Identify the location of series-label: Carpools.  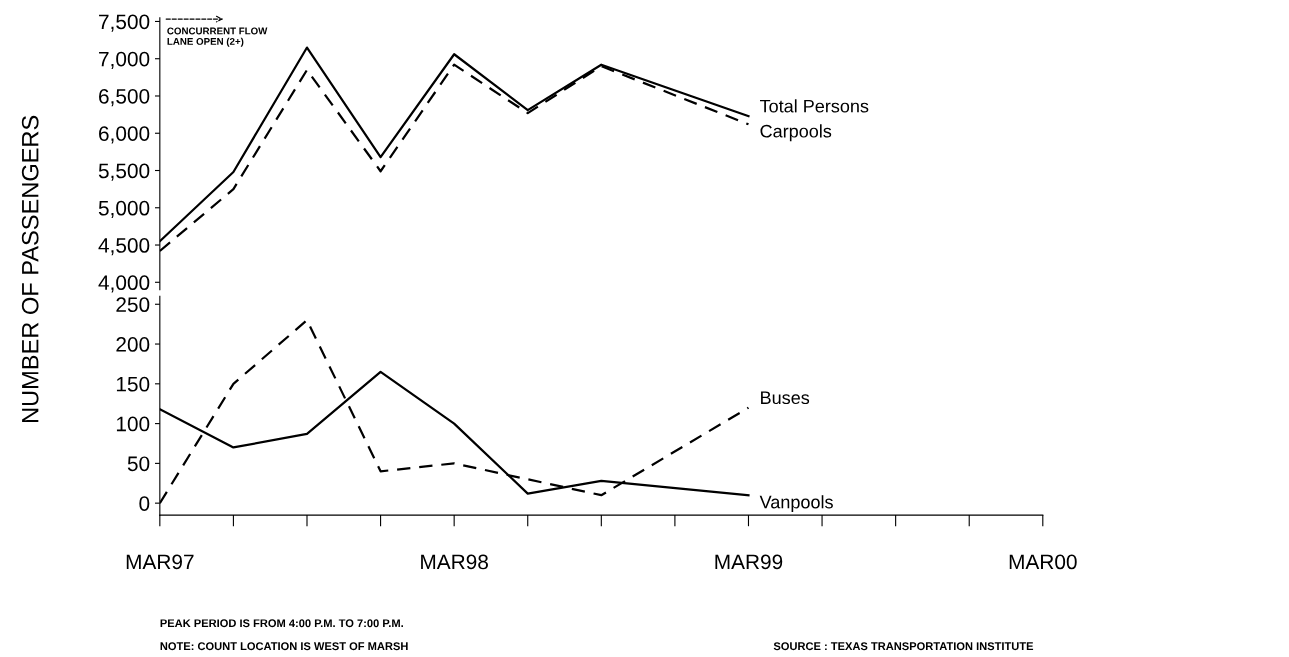
(796, 133).